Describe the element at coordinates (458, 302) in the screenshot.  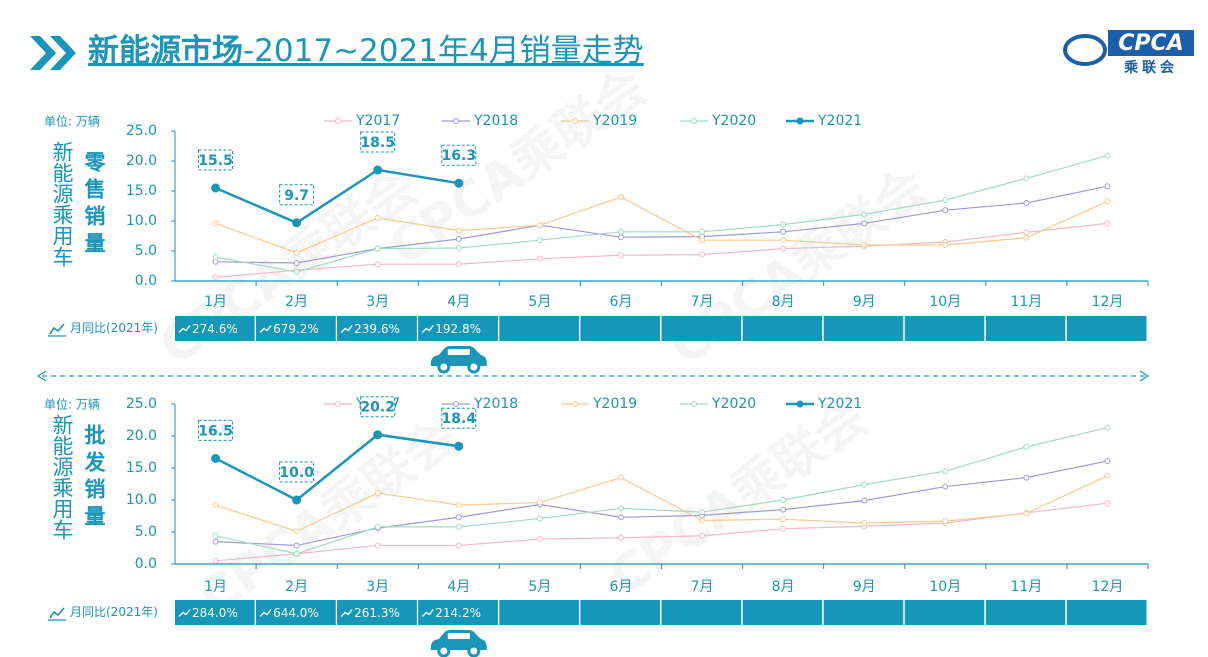
I see `x-tick-label: 4月` at that location.